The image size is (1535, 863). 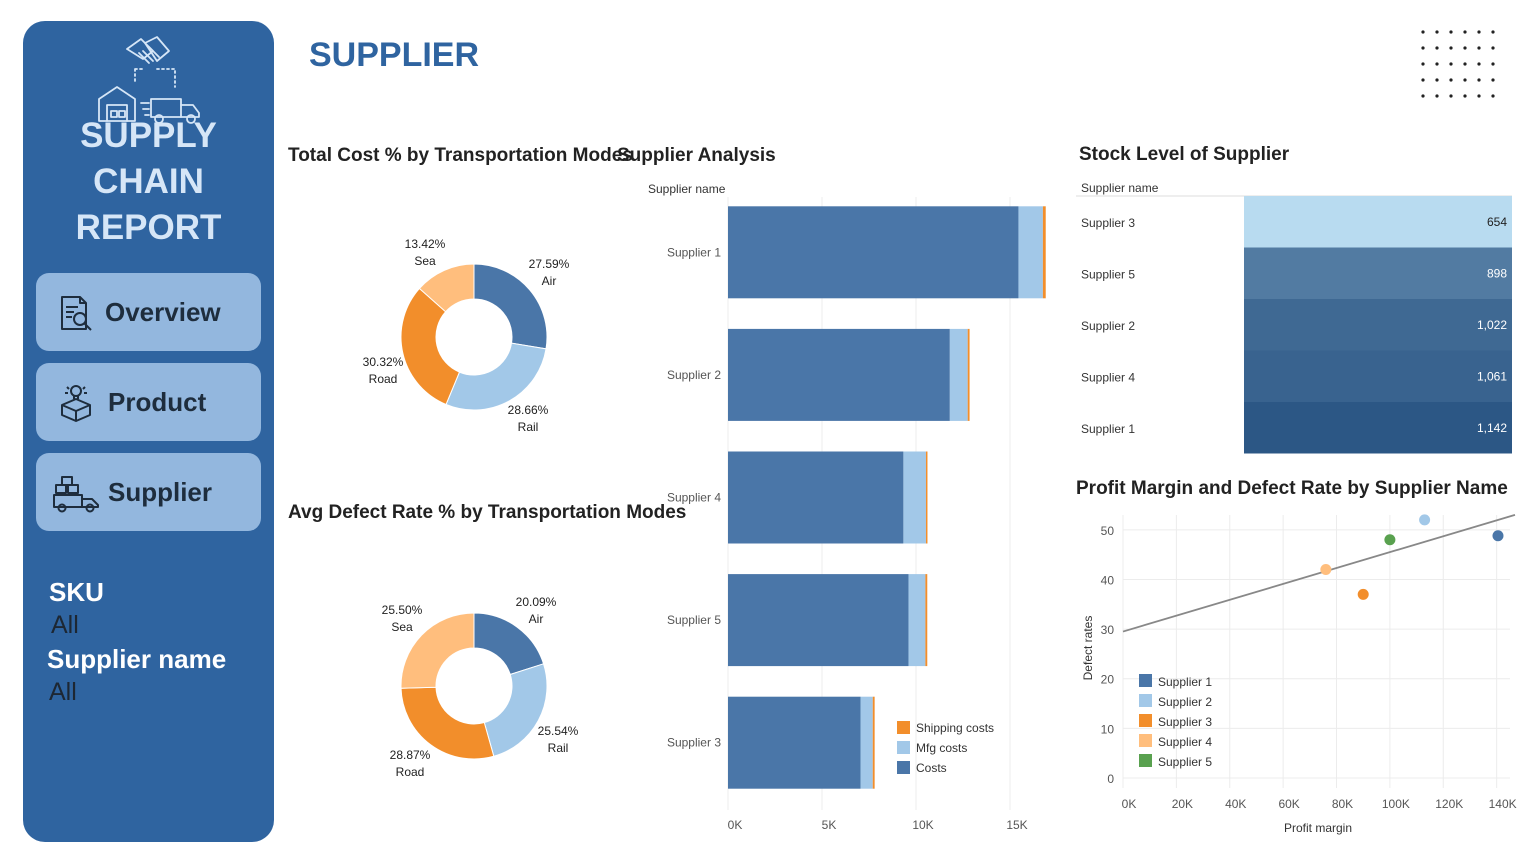 I want to click on defect-donut-label-rail: Rail, so click(x=558, y=748).